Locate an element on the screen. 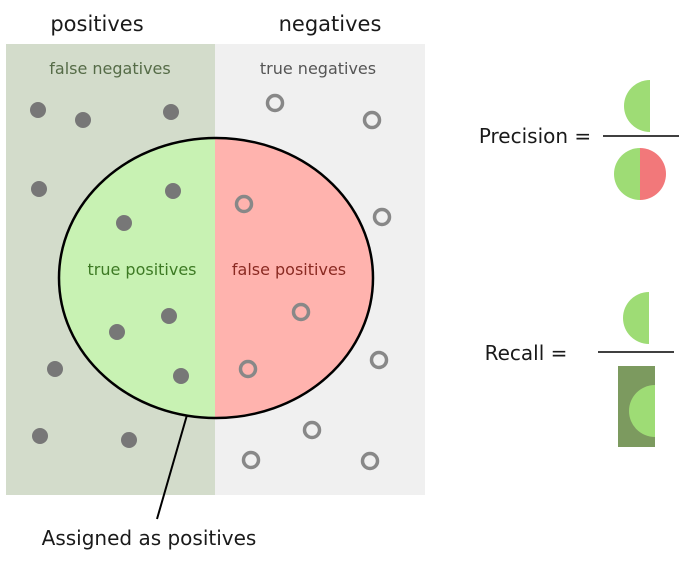 The width and height of the screenshot is (694, 567). recall-denominator-tp-icon is located at coordinates (642, 411).